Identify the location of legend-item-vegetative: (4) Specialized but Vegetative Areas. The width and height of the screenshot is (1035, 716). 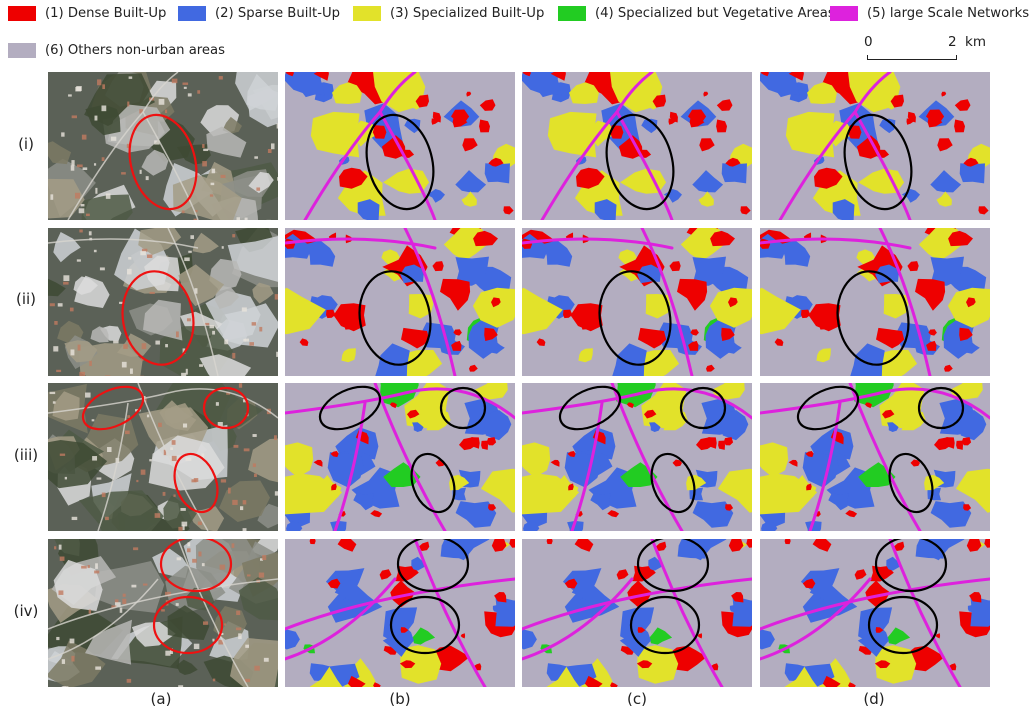
(696, 13).